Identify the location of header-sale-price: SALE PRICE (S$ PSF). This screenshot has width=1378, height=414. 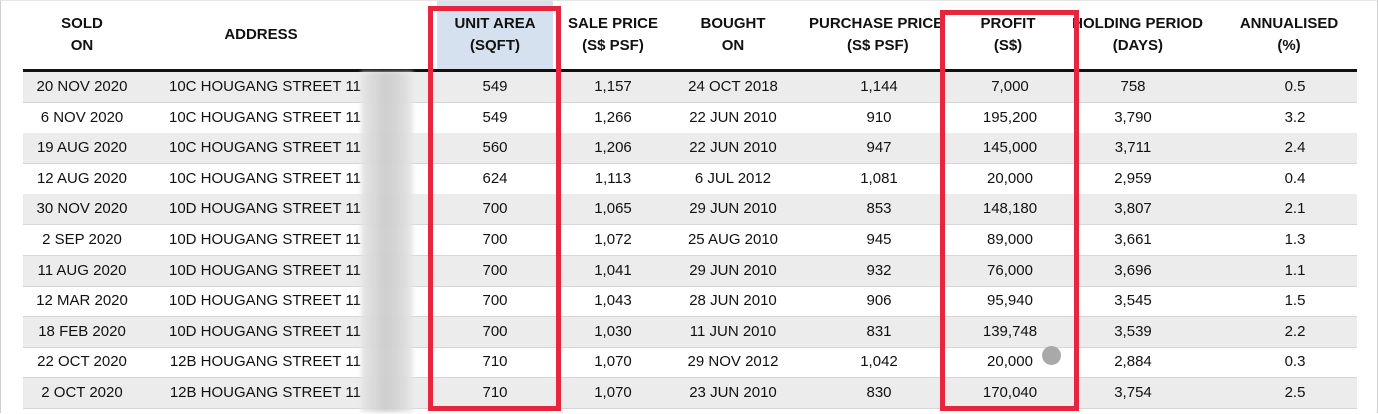
(612, 34).